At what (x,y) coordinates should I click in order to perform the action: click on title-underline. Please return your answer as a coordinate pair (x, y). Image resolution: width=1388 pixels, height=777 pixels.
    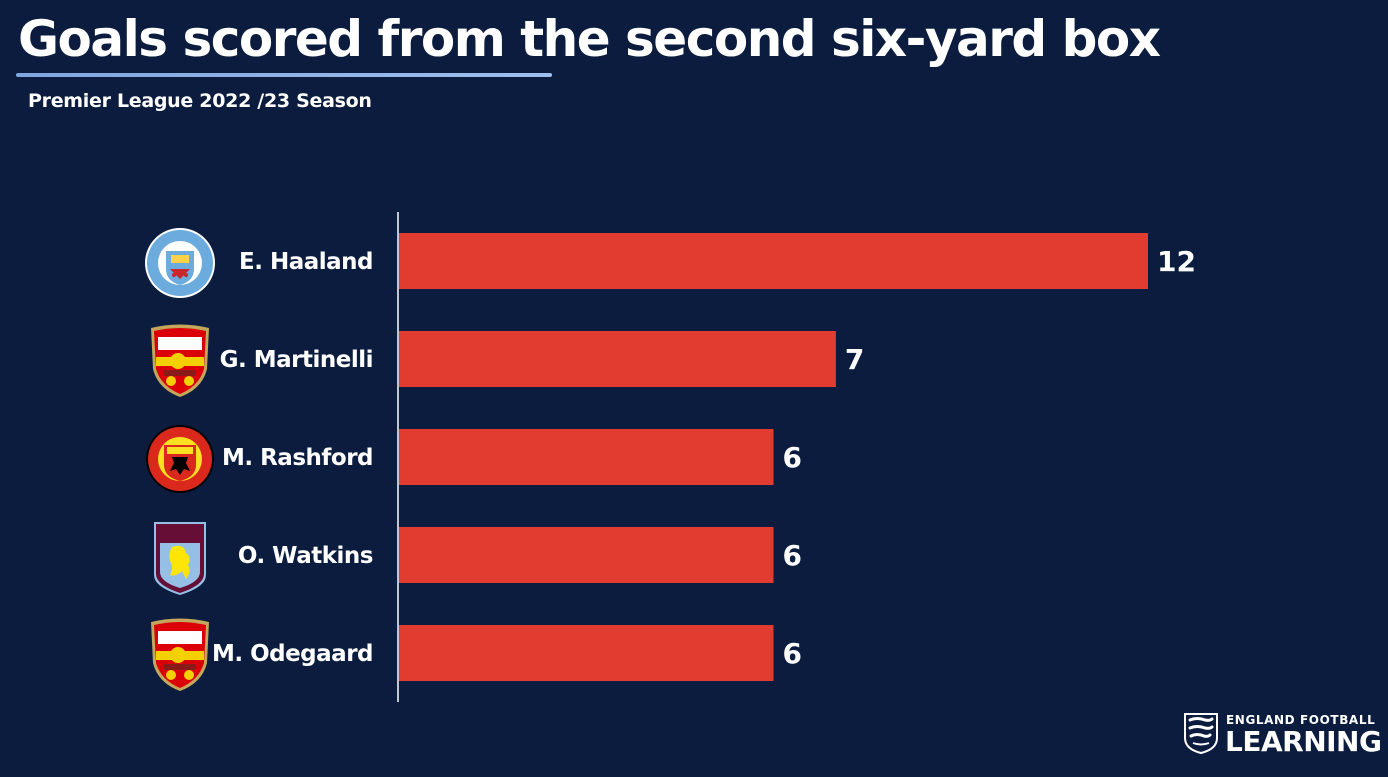
    Looking at the image, I should click on (284, 75).